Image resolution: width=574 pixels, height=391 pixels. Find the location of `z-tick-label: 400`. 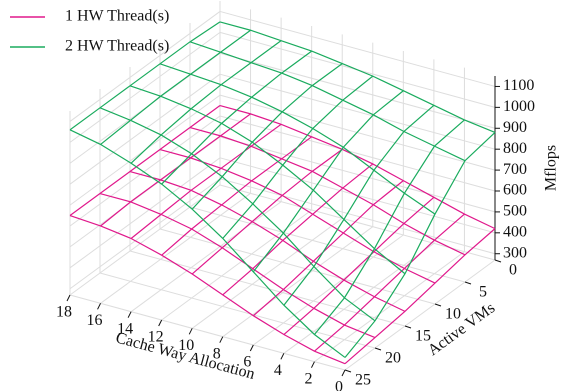

z-tick-label: 400 is located at coordinates (515, 231).